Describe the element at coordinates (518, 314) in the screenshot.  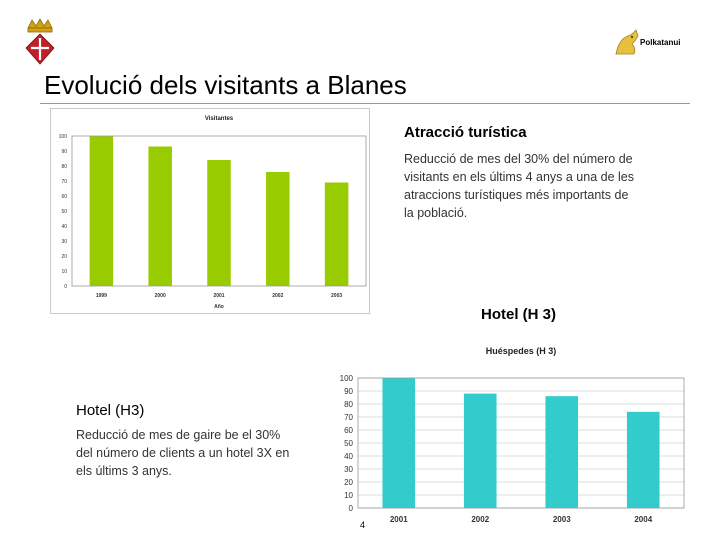
I see `hotel-chart-heading: Hotel (H 3)` at that location.